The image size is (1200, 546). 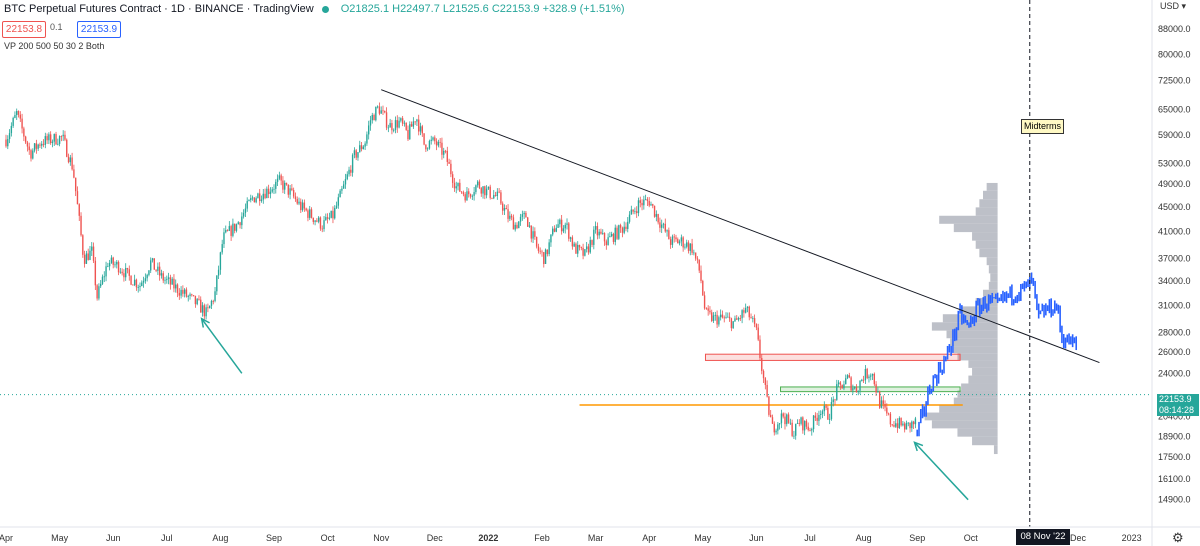 What do you see at coordinates (99, 29) in the screenshot?
I see `buy-button: 22153.9` at bounding box center [99, 29].